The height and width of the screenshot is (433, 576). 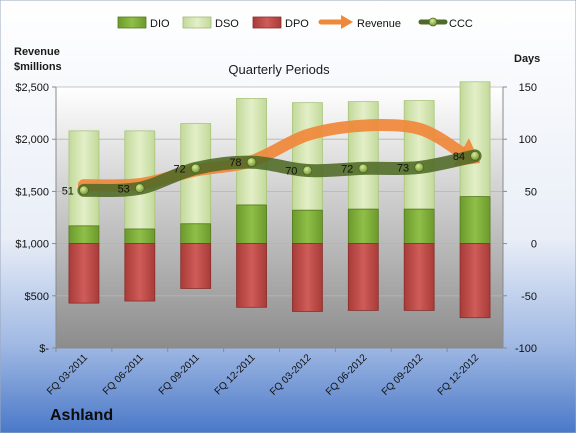 What do you see at coordinates (124, 189) in the screenshot?
I see `ccc-data-label: 53` at bounding box center [124, 189].